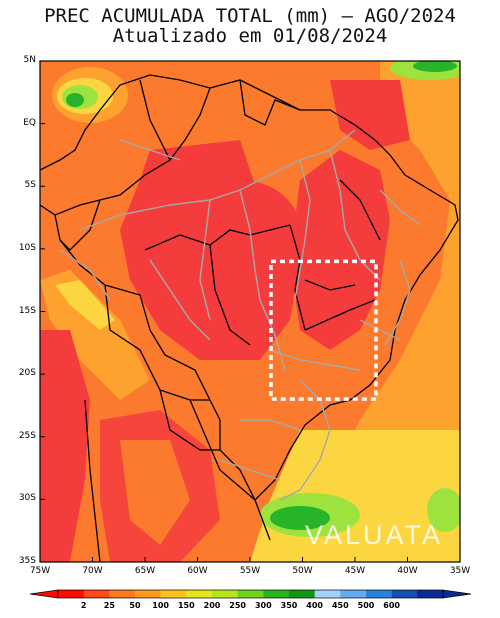 The image size is (500, 618). I want to click on colorbar-label: 2, so click(83, 605).